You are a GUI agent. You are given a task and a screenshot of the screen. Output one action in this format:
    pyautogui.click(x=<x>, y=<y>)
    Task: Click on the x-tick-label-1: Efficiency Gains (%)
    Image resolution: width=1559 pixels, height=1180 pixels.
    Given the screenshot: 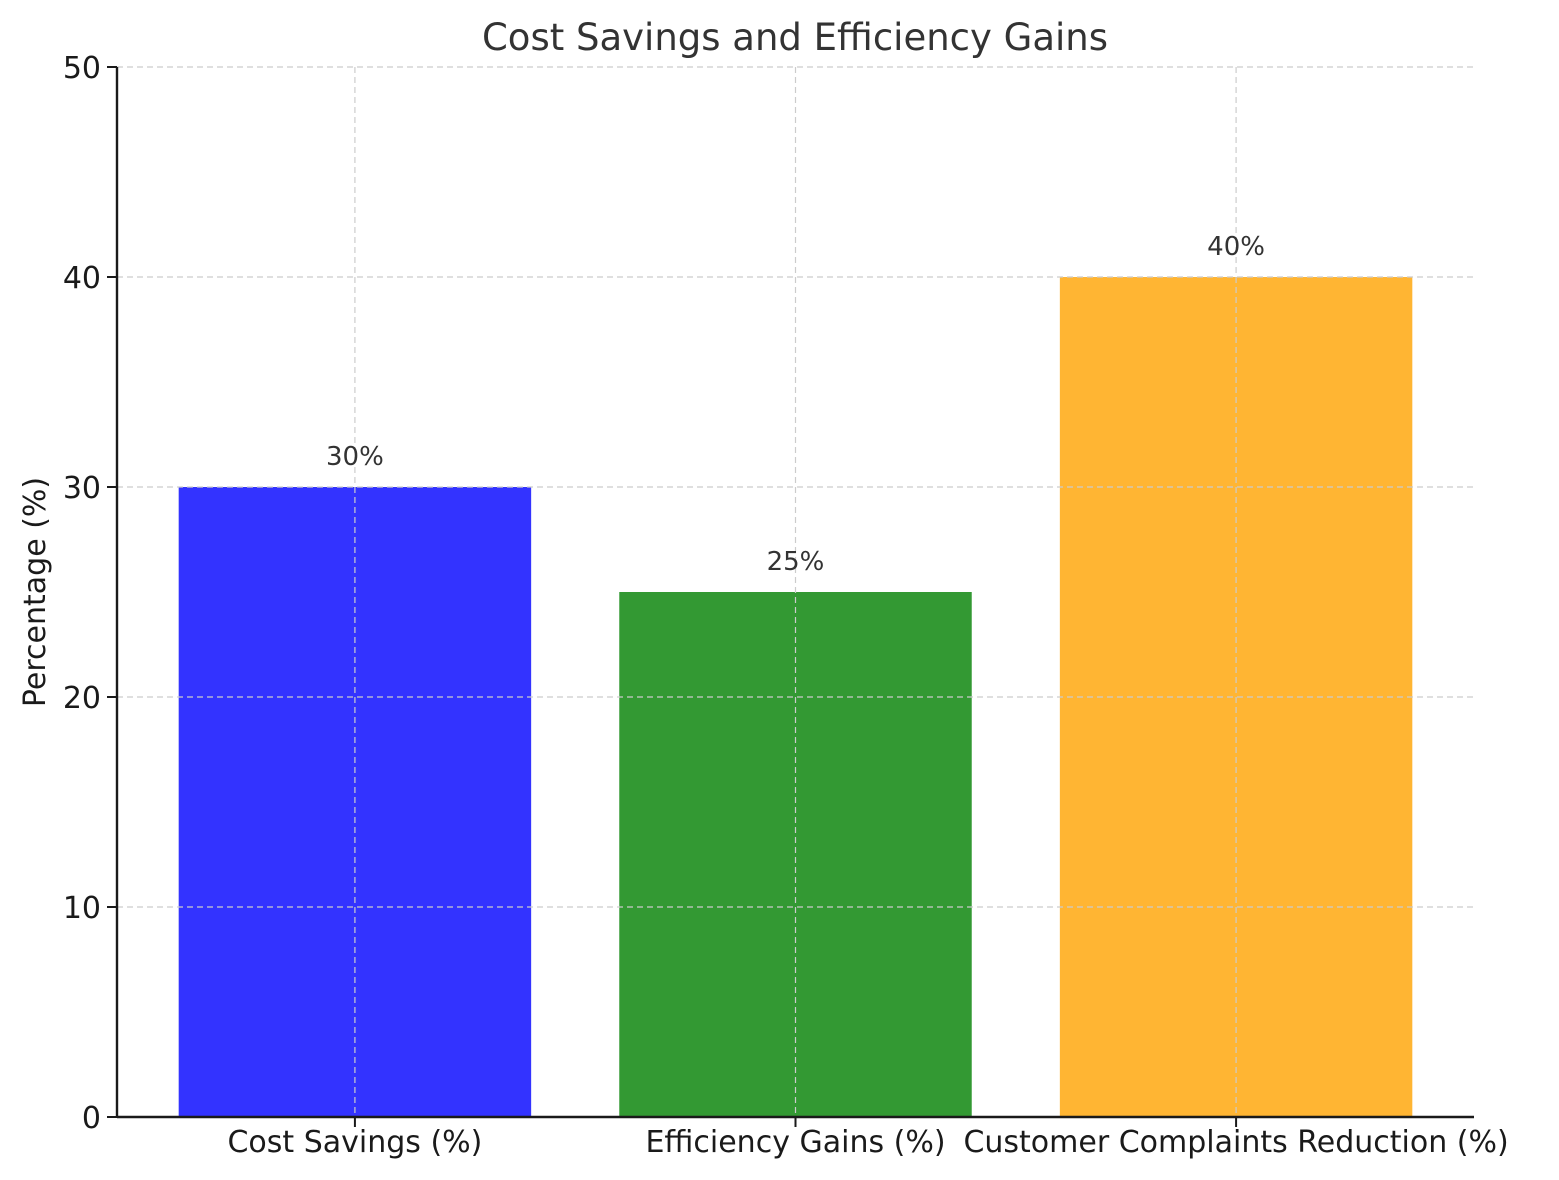 What is the action you would take?
    pyautogui.click(x=795, y=1142)
    